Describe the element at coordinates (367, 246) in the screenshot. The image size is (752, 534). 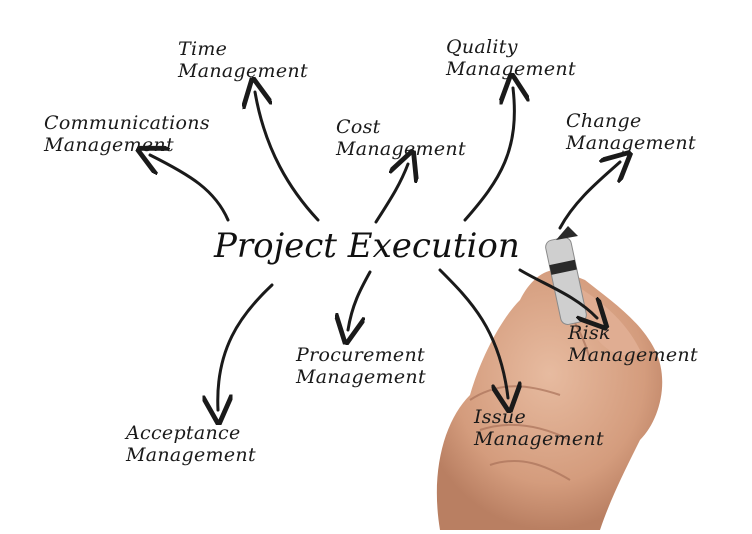
I see `center-topic: Project Execution` at that location.